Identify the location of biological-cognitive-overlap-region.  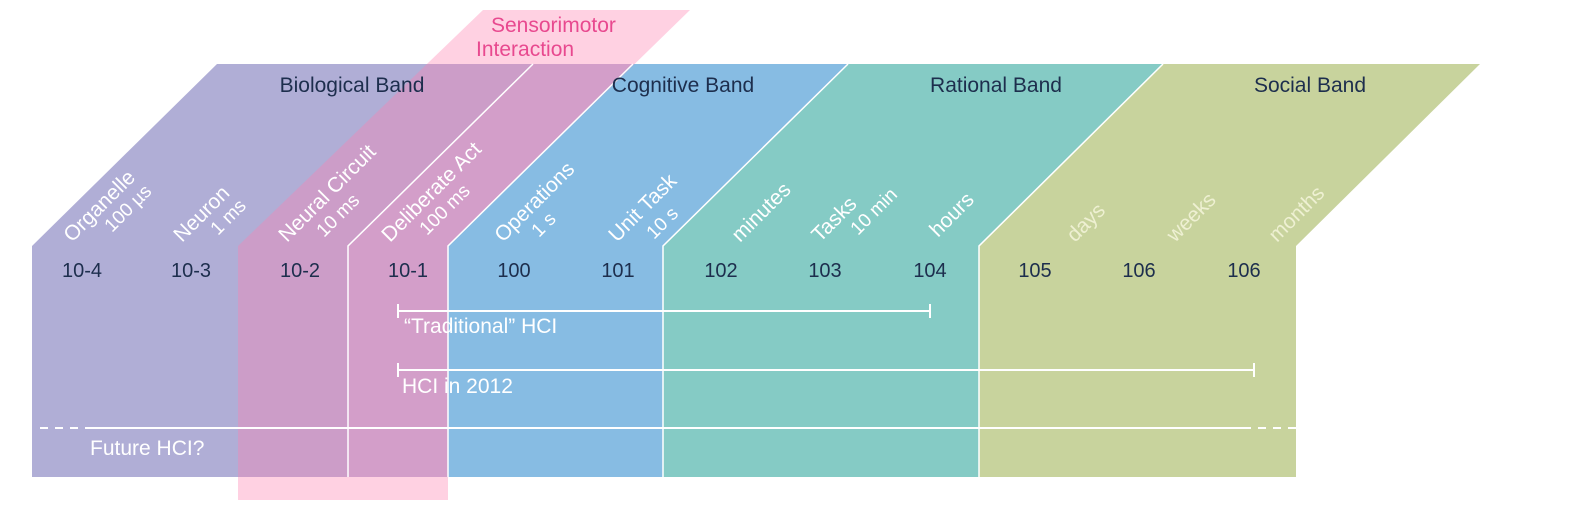
(490, 270).